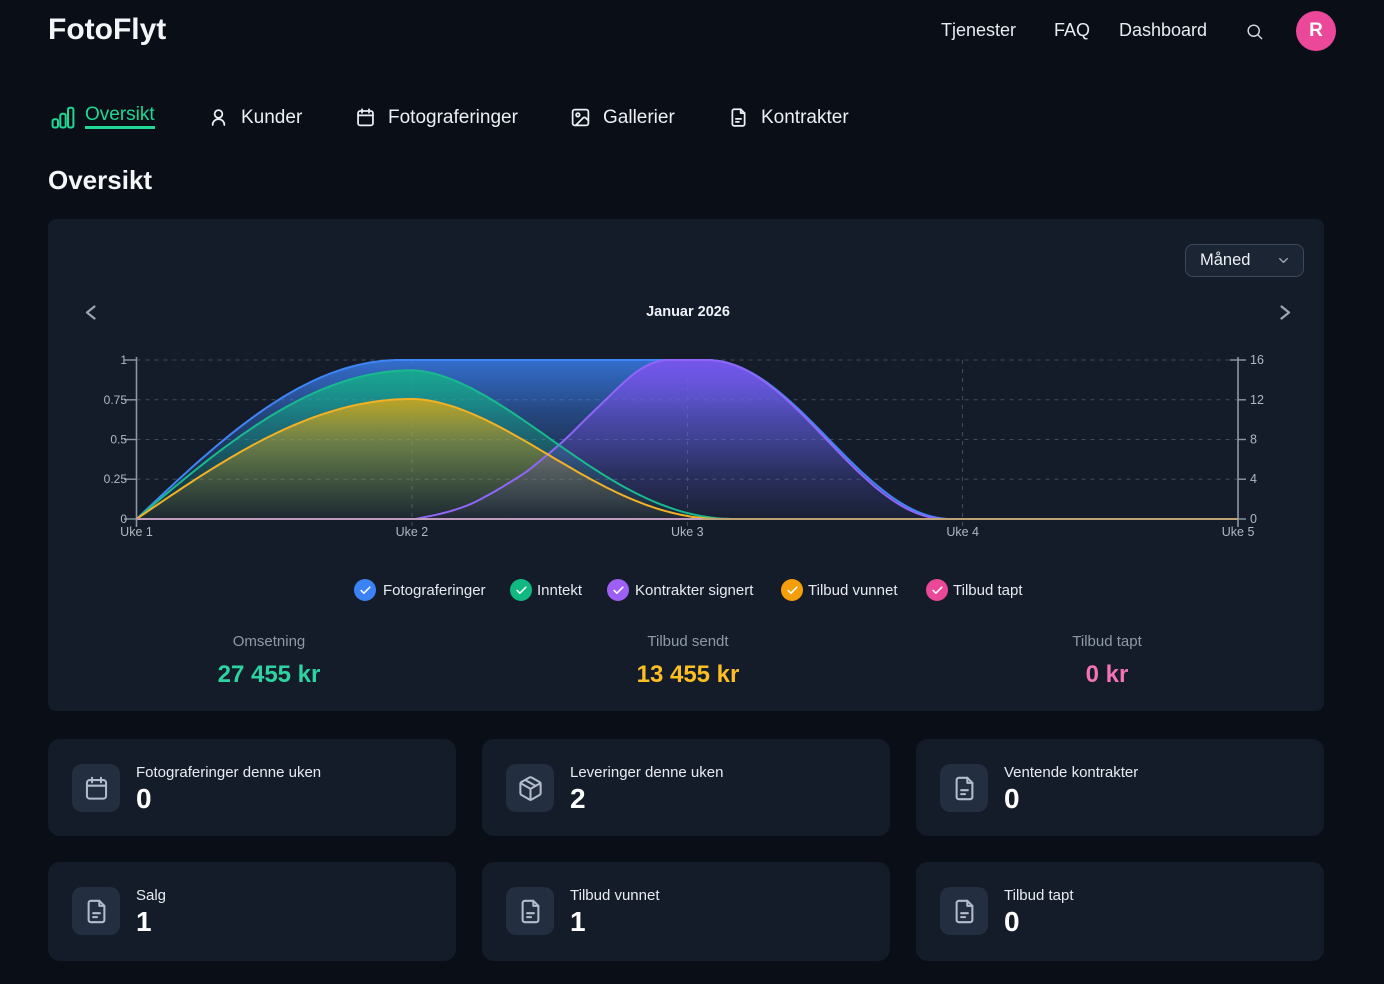 This screenshot has width=1384, height=984. I want to click on svg-text: 0.25, so click(116, 479).